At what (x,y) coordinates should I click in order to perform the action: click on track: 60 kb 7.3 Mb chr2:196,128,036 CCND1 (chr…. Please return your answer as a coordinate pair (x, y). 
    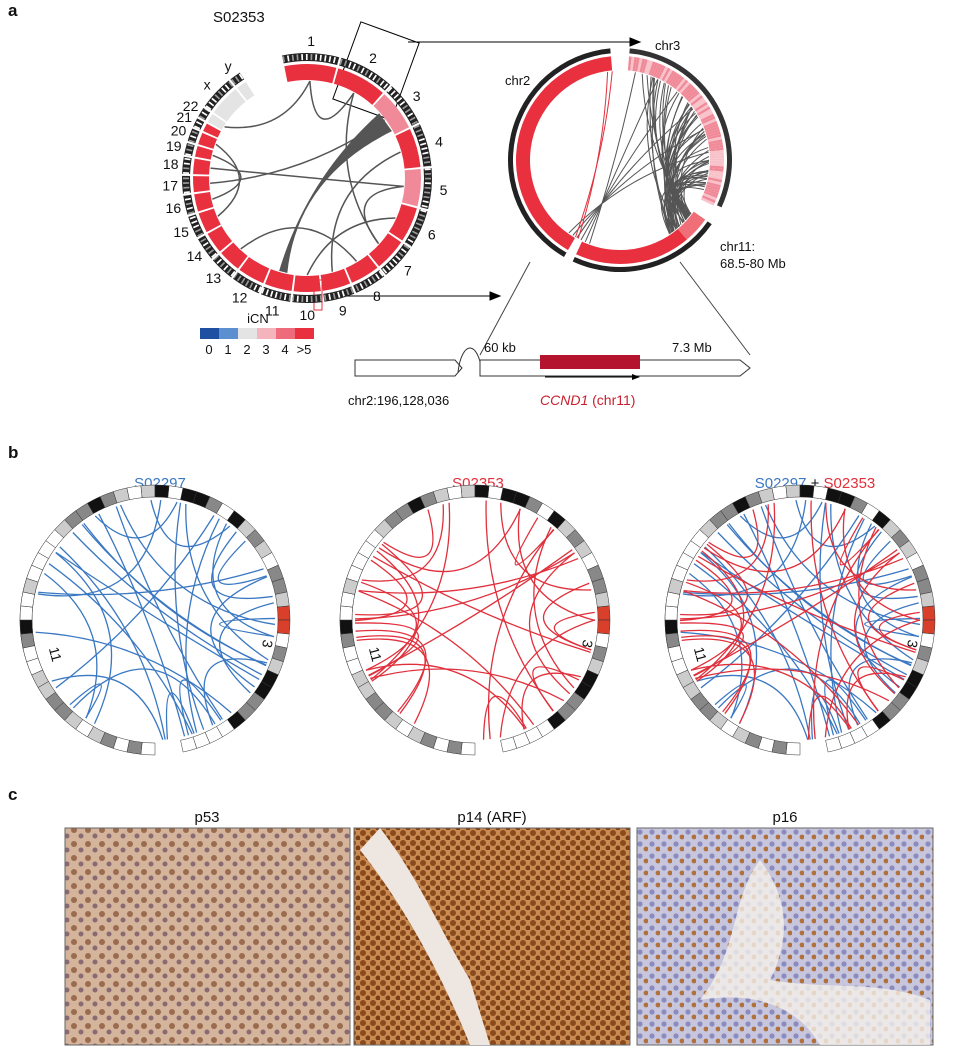
    Looking at the image, I should click on (549, 374).